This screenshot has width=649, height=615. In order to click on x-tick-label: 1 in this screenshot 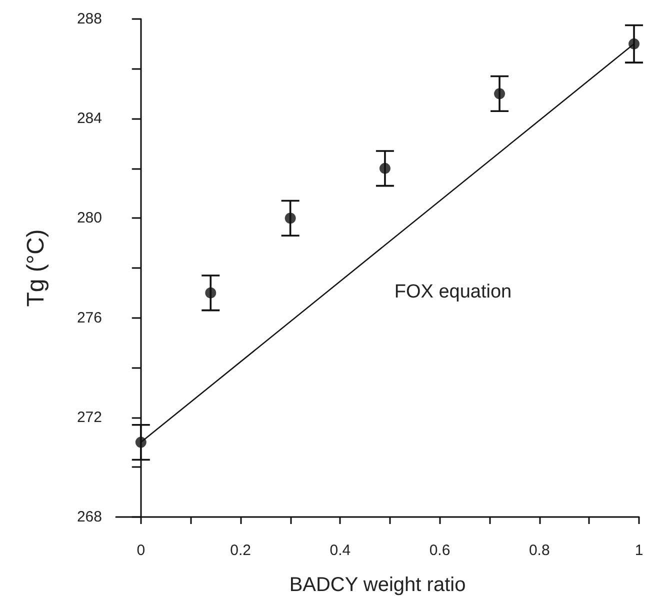, I will do `click(639, 550)`.